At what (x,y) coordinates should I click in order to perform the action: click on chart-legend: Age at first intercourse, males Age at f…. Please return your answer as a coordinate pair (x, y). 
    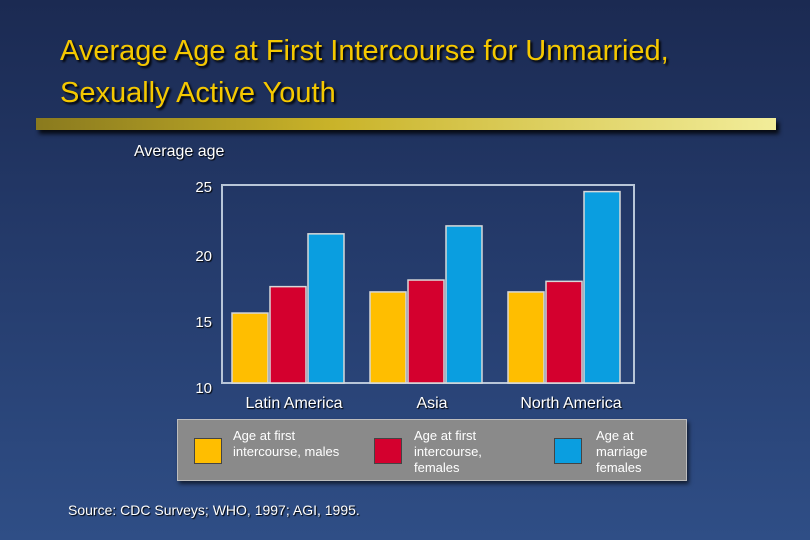
    Looking at the image, I should click on (432, 450).